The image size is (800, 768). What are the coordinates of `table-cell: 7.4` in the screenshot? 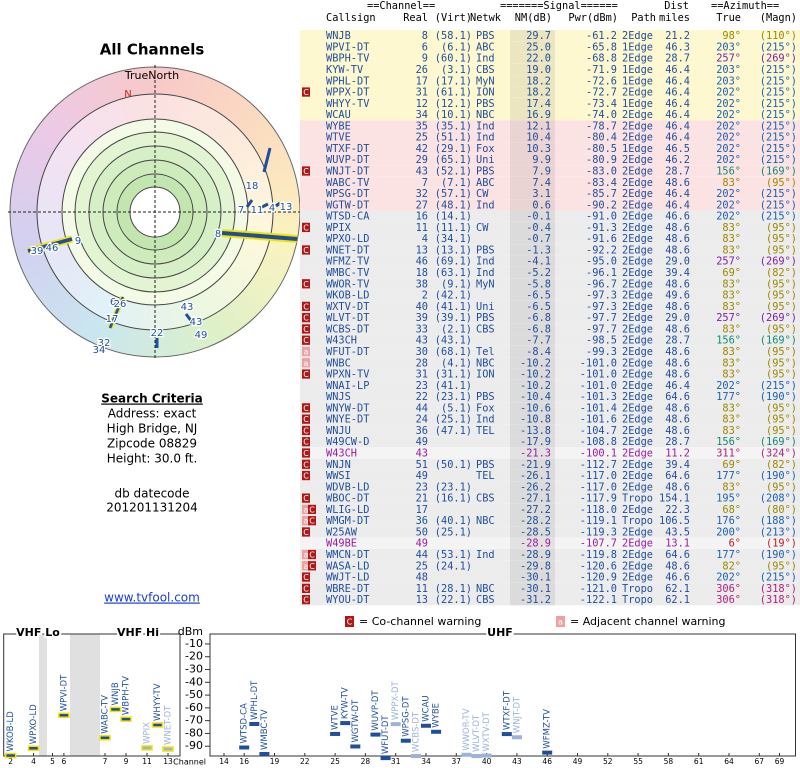 It's located at (541, 183).